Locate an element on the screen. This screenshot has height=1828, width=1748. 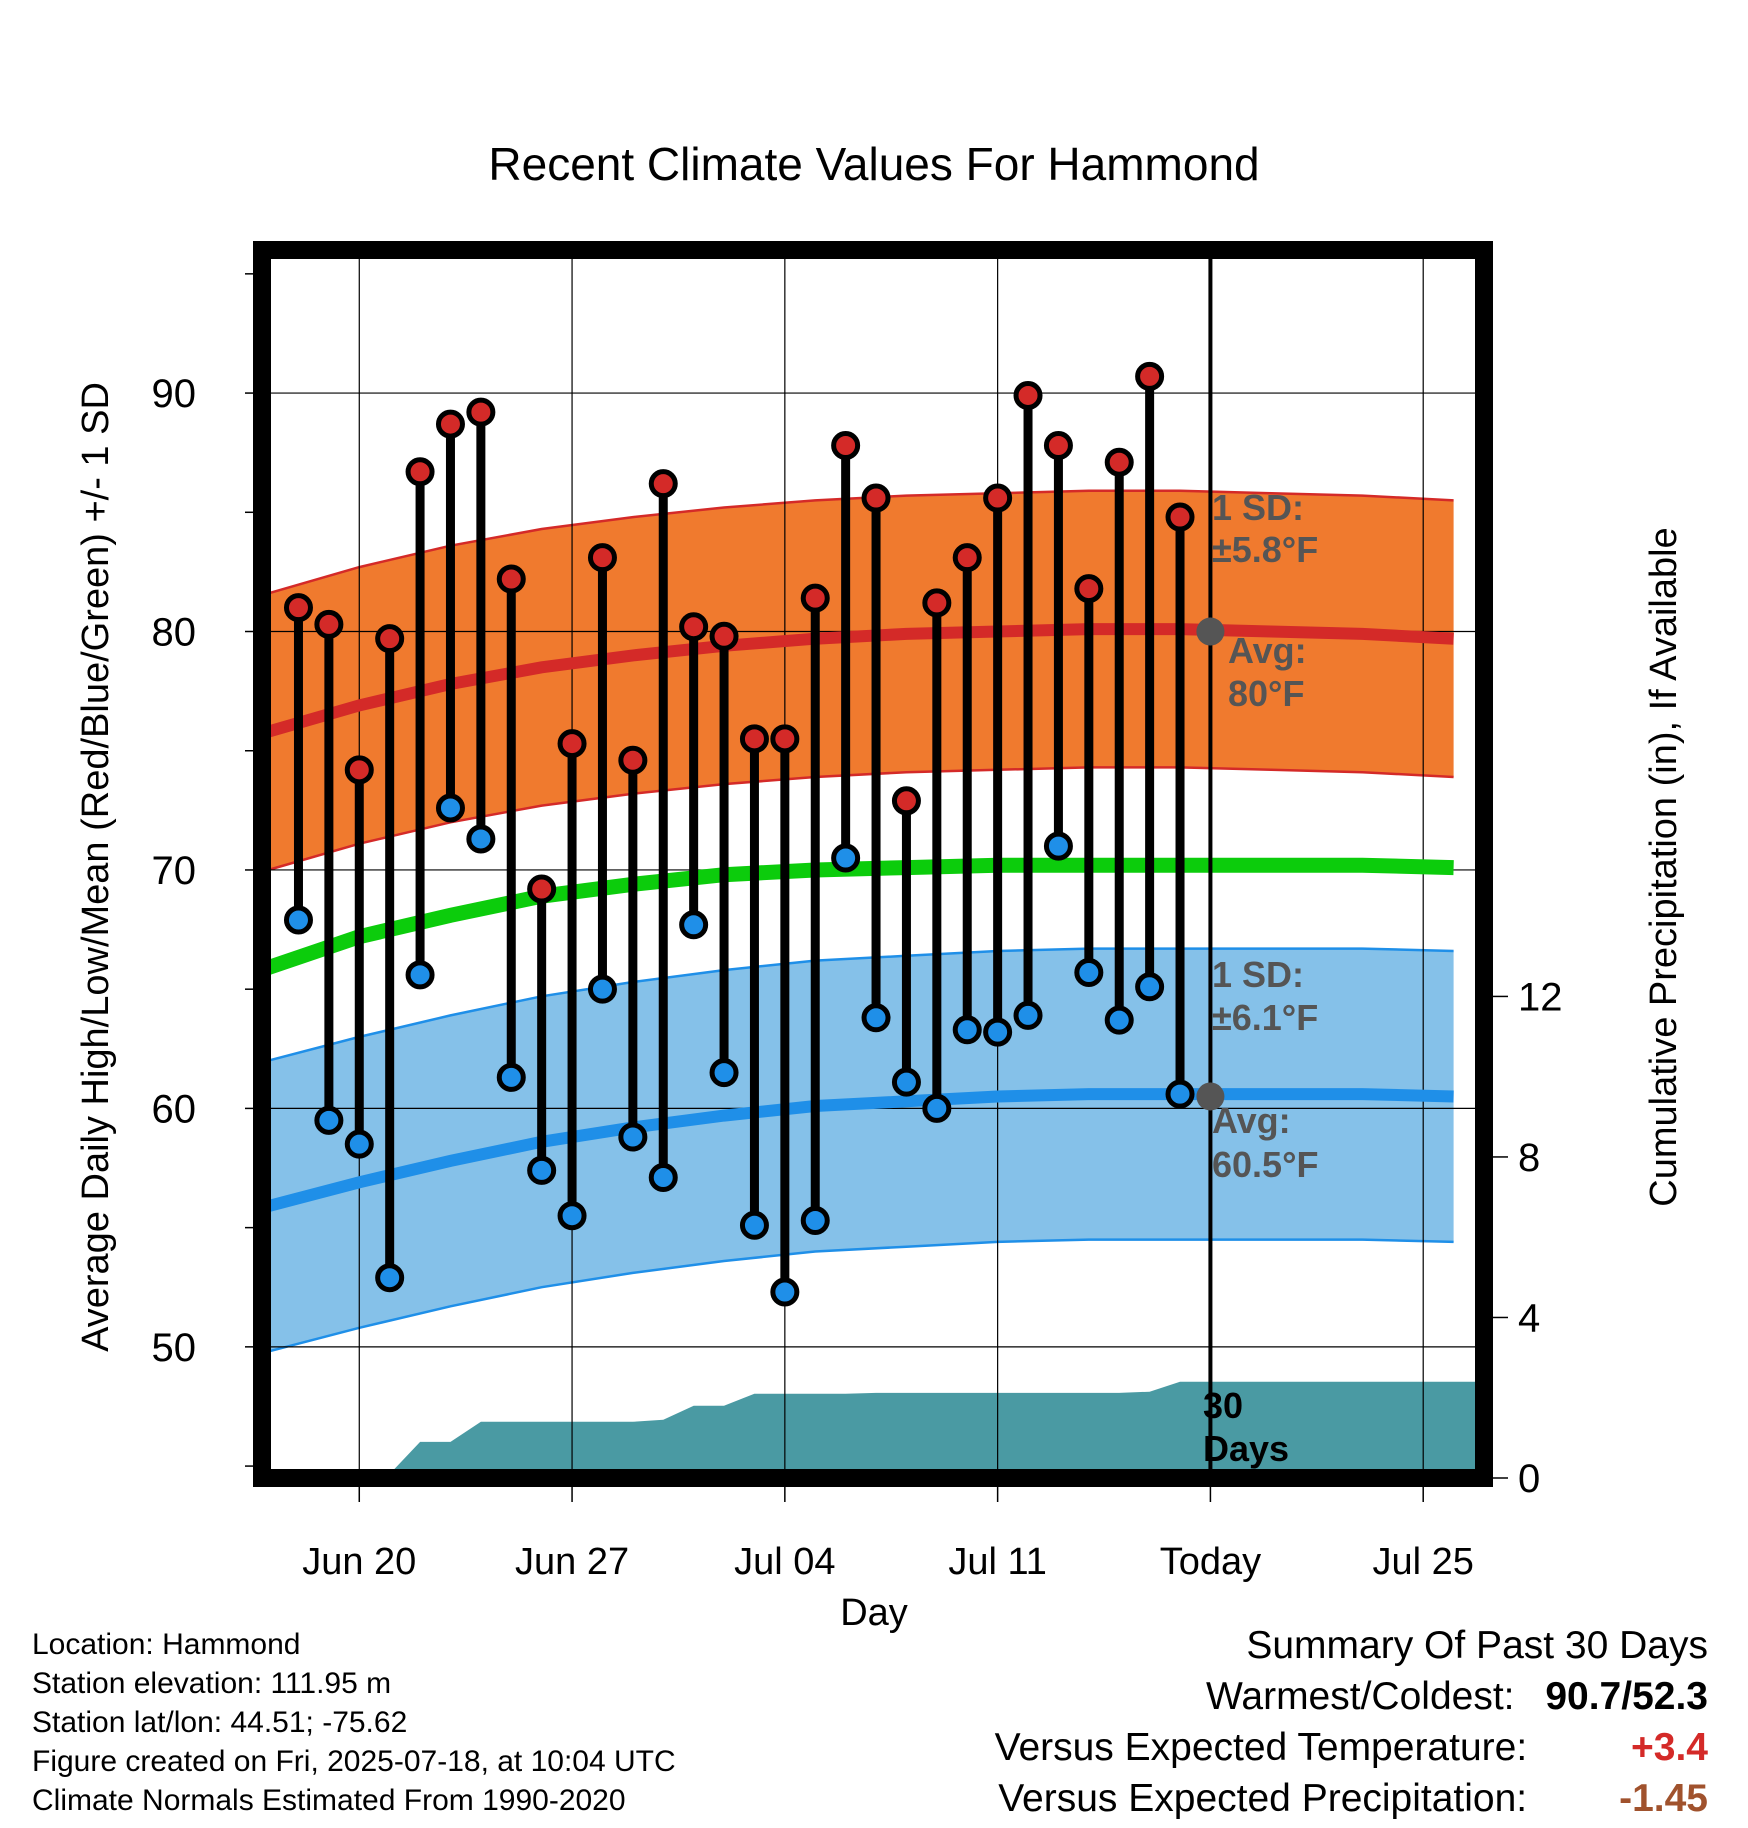
warmest-coldest-row: Warmest/Coldest: 90.7/52.3 is located at coordinates (1351, 1696).